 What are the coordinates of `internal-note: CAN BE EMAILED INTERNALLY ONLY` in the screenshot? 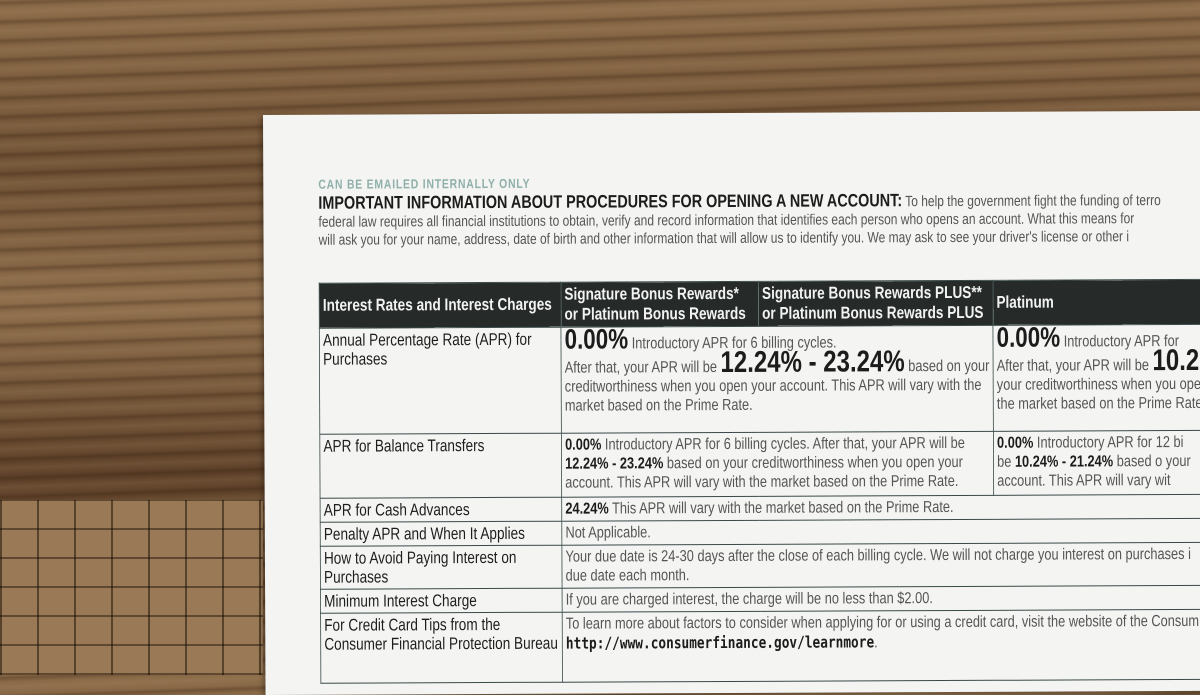 It's located at (424, 183).